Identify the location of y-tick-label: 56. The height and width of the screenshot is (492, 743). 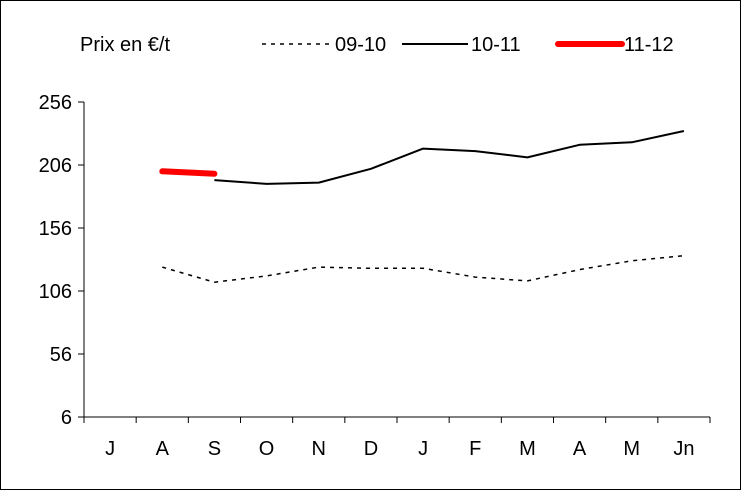
(61, 355).